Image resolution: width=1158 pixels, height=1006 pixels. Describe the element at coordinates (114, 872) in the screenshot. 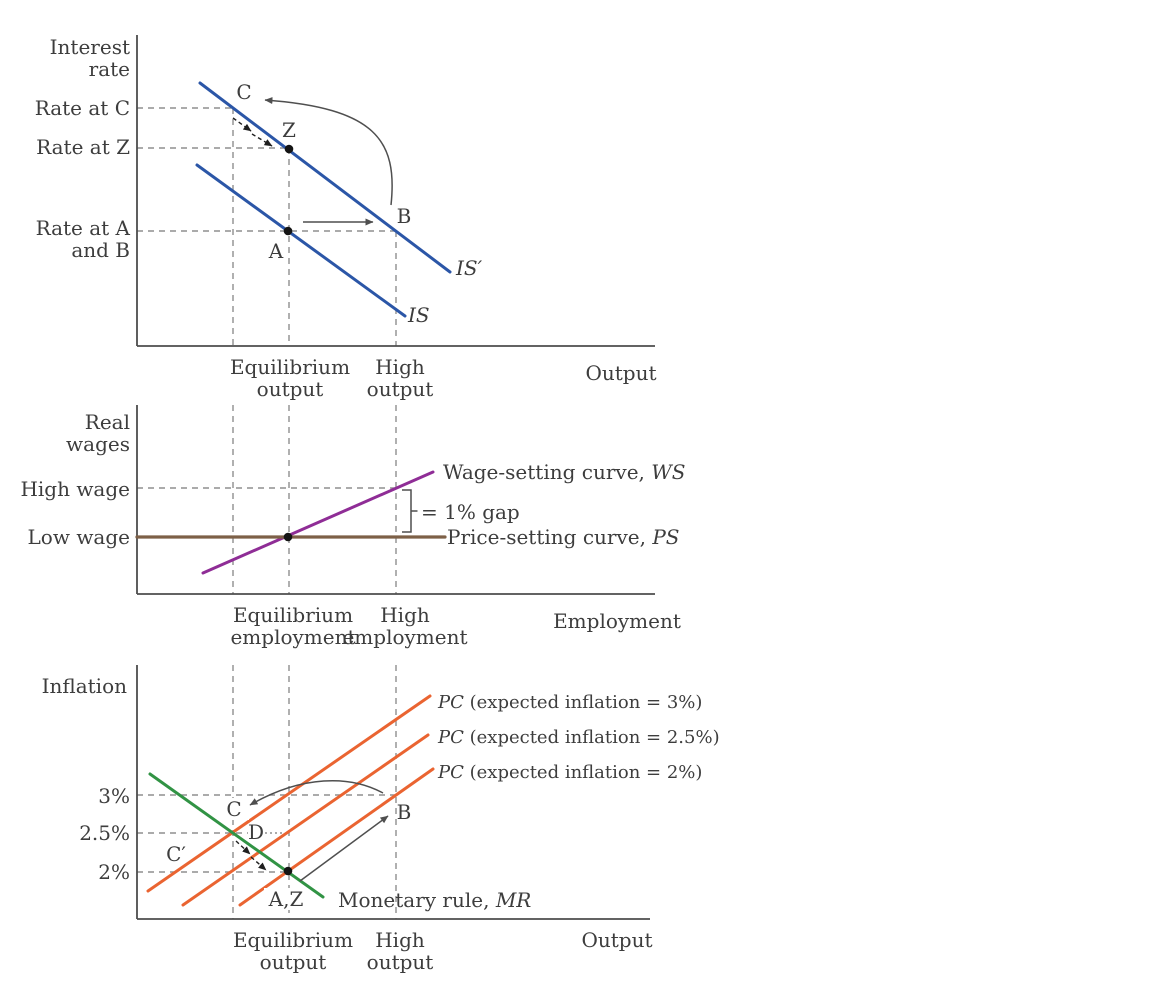

I see `bottom-ytick-2pct: 2%` at that location.